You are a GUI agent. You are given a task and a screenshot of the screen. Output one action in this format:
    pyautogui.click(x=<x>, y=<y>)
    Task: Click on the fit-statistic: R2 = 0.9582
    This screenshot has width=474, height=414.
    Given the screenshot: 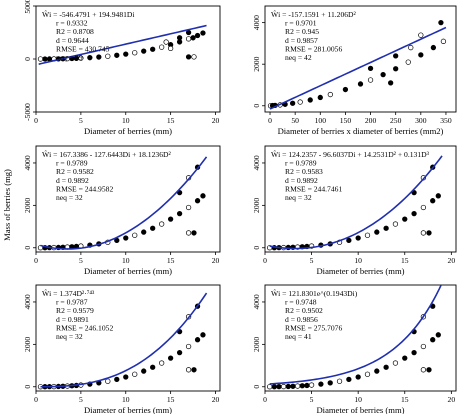 What is the action you would take?
    pyautogui.click(x=75, y=171)
    